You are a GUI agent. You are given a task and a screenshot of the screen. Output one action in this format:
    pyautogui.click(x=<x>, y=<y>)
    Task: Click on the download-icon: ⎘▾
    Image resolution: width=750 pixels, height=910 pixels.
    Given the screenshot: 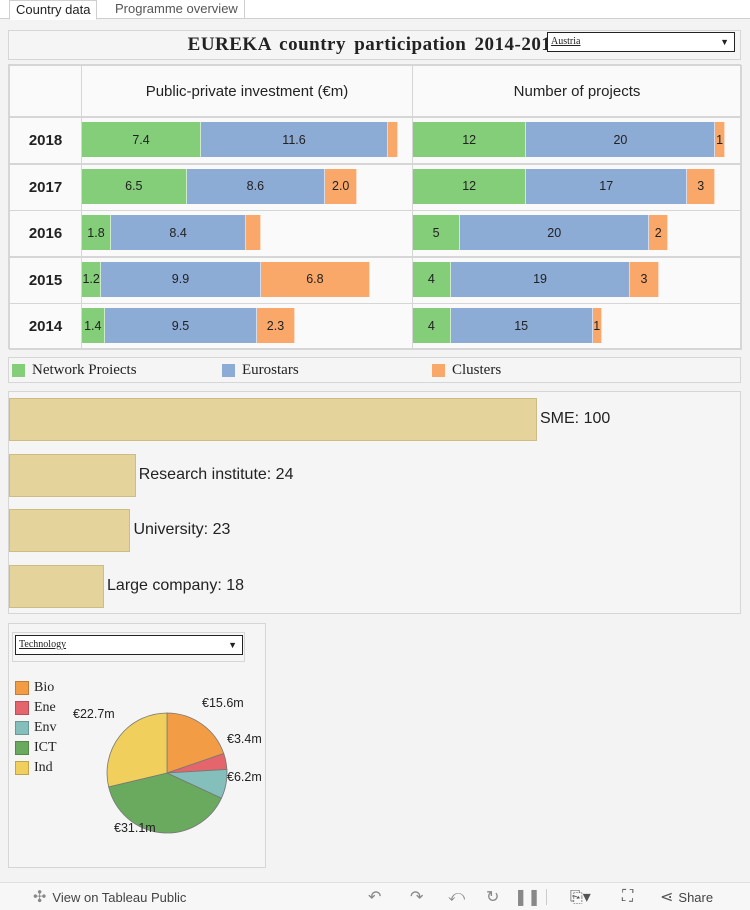 What is the action you would take?
    pyautogui.click(x=580, y=897)
    